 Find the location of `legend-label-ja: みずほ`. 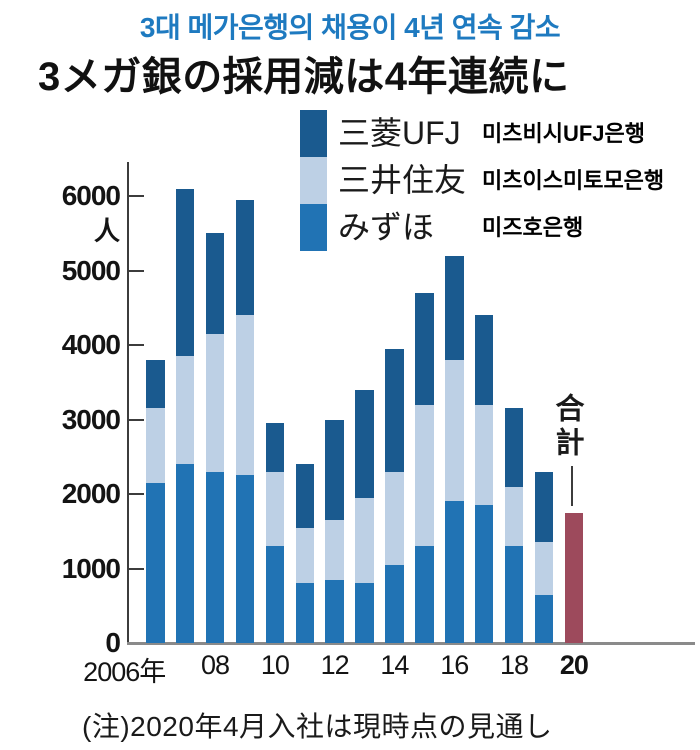

legend-label-ja: みずほ is located at coordinates (386, 227).